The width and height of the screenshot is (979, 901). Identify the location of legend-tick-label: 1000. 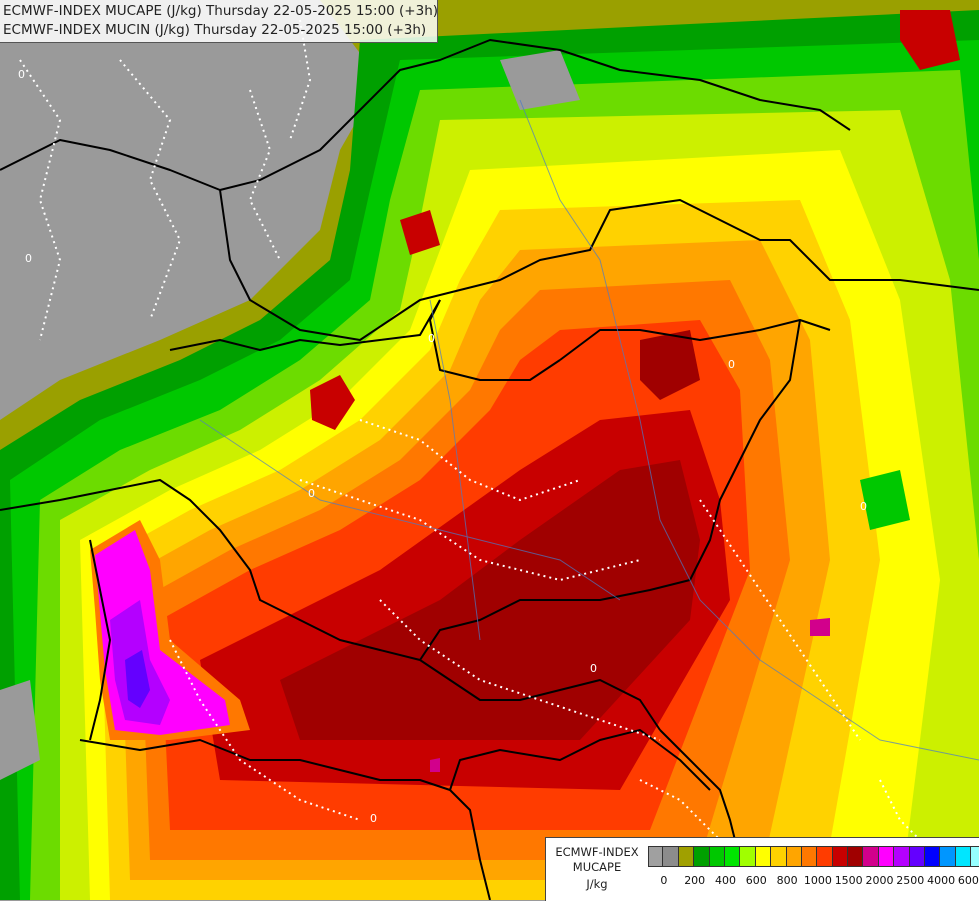
(817, 880).